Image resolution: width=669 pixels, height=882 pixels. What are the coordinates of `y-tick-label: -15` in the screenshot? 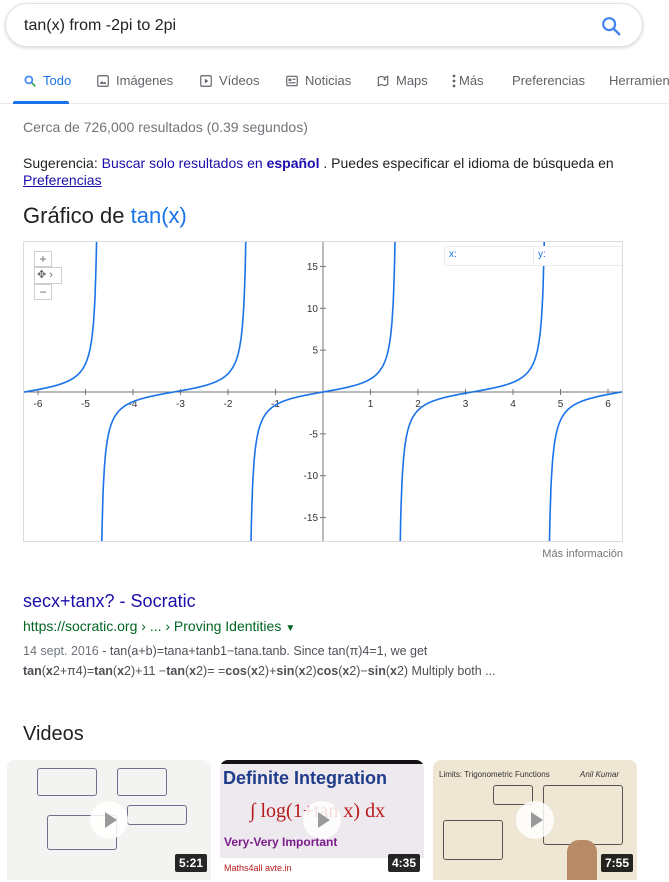 It's located at (311, 518).